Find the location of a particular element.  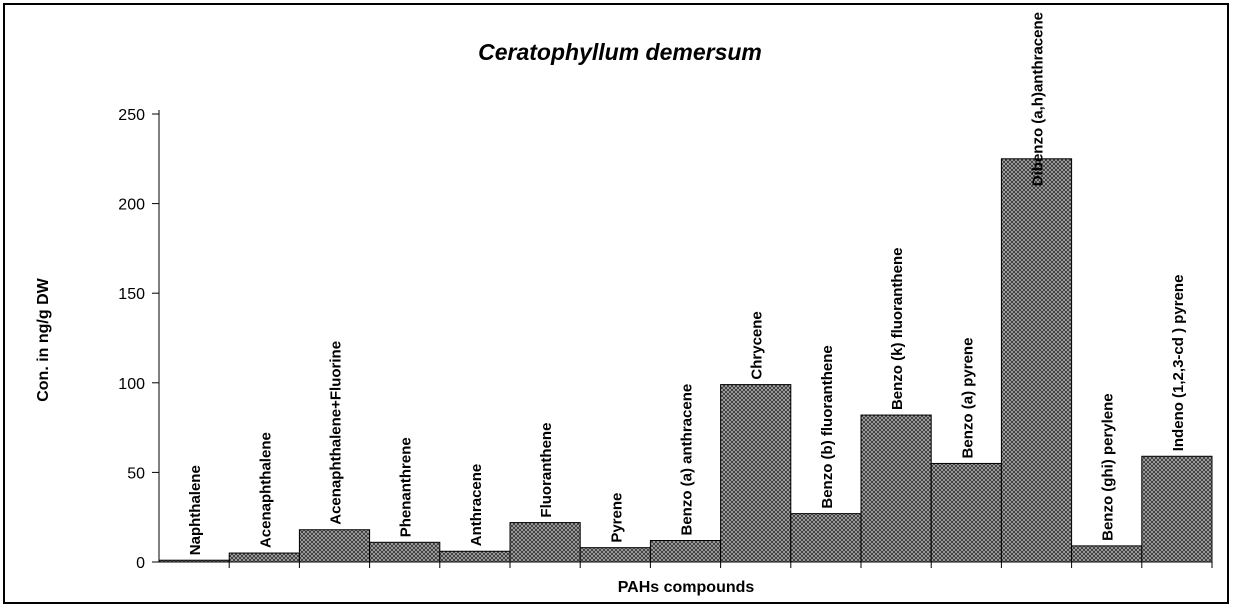

y-tick-label: 100 is located at coordinates (131, 384).